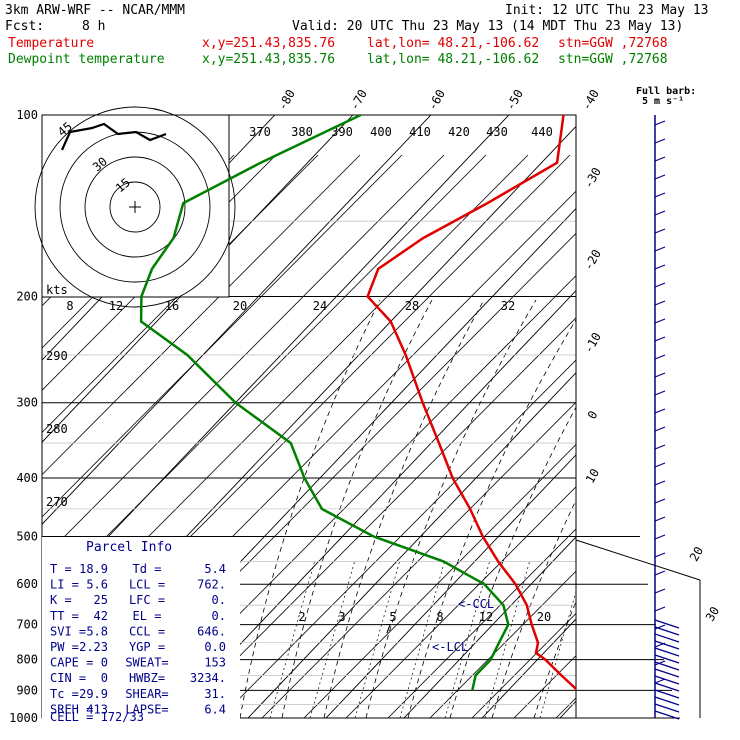 This screenshot has width=740, height=740. Describe the element at coordinates (508, 306) in the screenshot. I see `speed-axis-label: 32` at that location.